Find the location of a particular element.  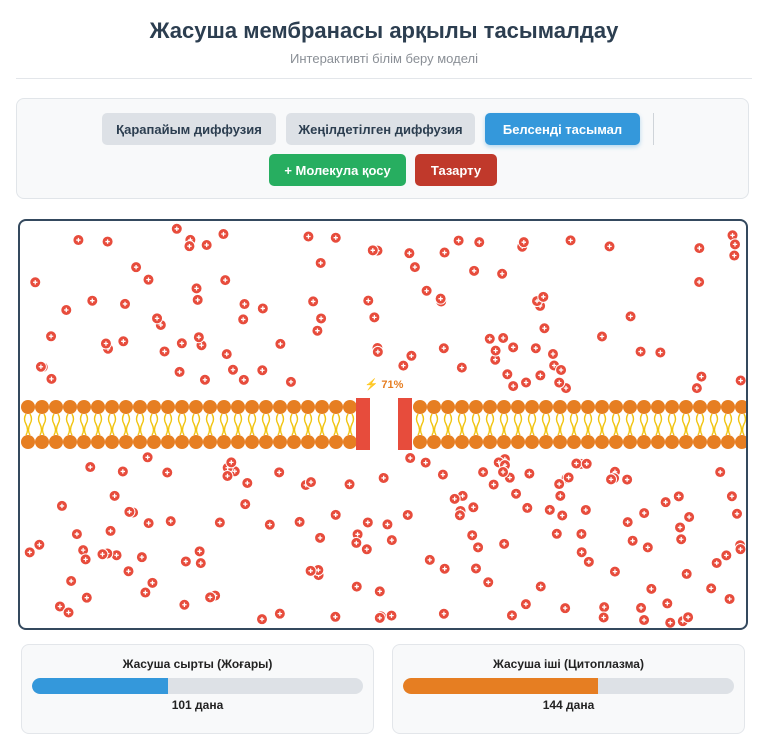

clear-button: Тазарту is located at coordinates (456, 170).